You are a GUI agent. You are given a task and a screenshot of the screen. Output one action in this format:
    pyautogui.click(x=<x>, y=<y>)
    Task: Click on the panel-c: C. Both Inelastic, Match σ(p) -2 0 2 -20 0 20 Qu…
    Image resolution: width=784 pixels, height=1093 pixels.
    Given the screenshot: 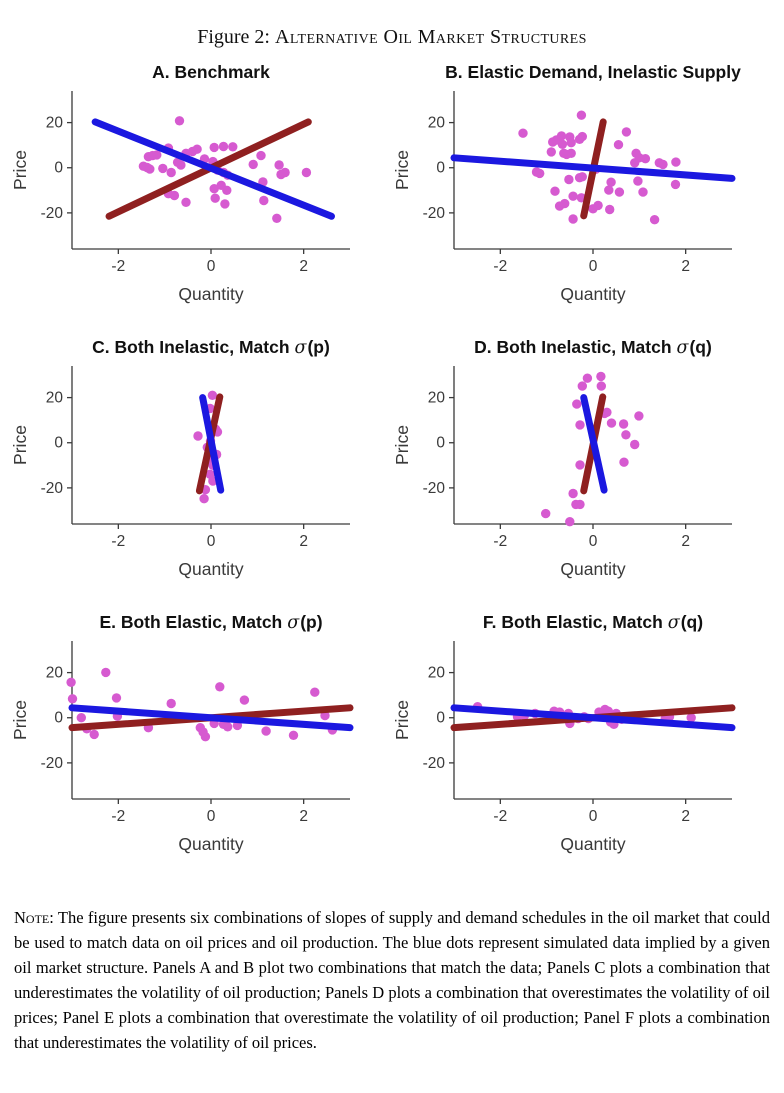 What is the action you would take?
    pyautogui.click(x=201, y=463)
    